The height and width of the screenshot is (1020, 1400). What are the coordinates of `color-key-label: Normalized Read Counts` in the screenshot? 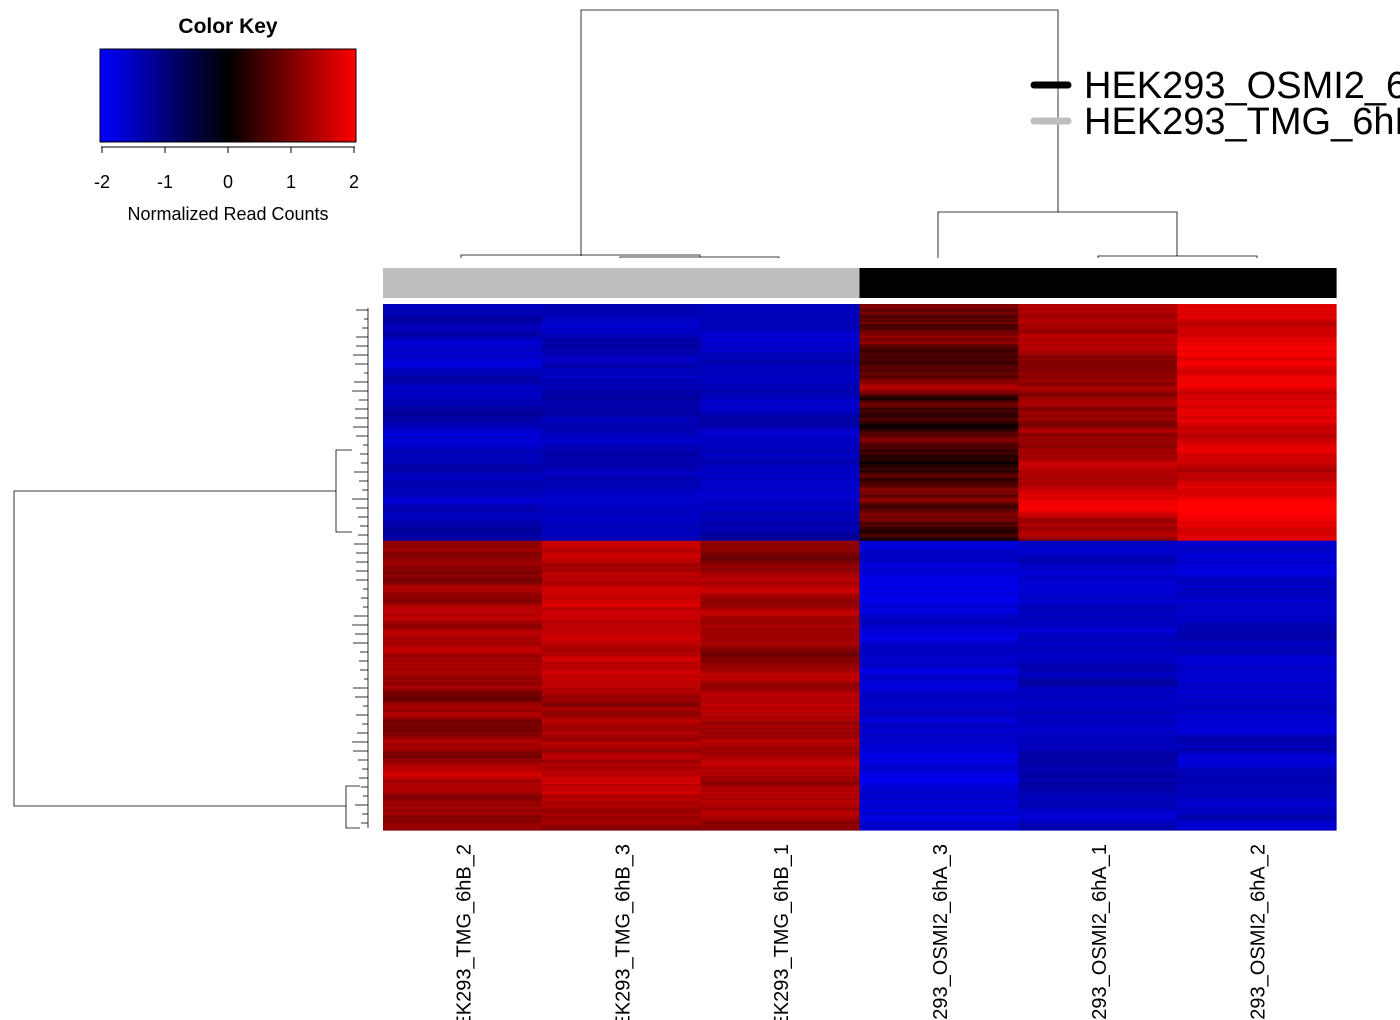 It's located at (227, 214).